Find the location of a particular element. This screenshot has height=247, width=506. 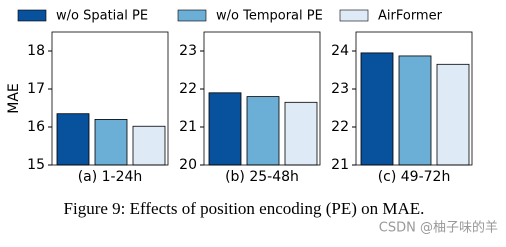

y-tick-label: 18 is located at coordinates (36, 51).